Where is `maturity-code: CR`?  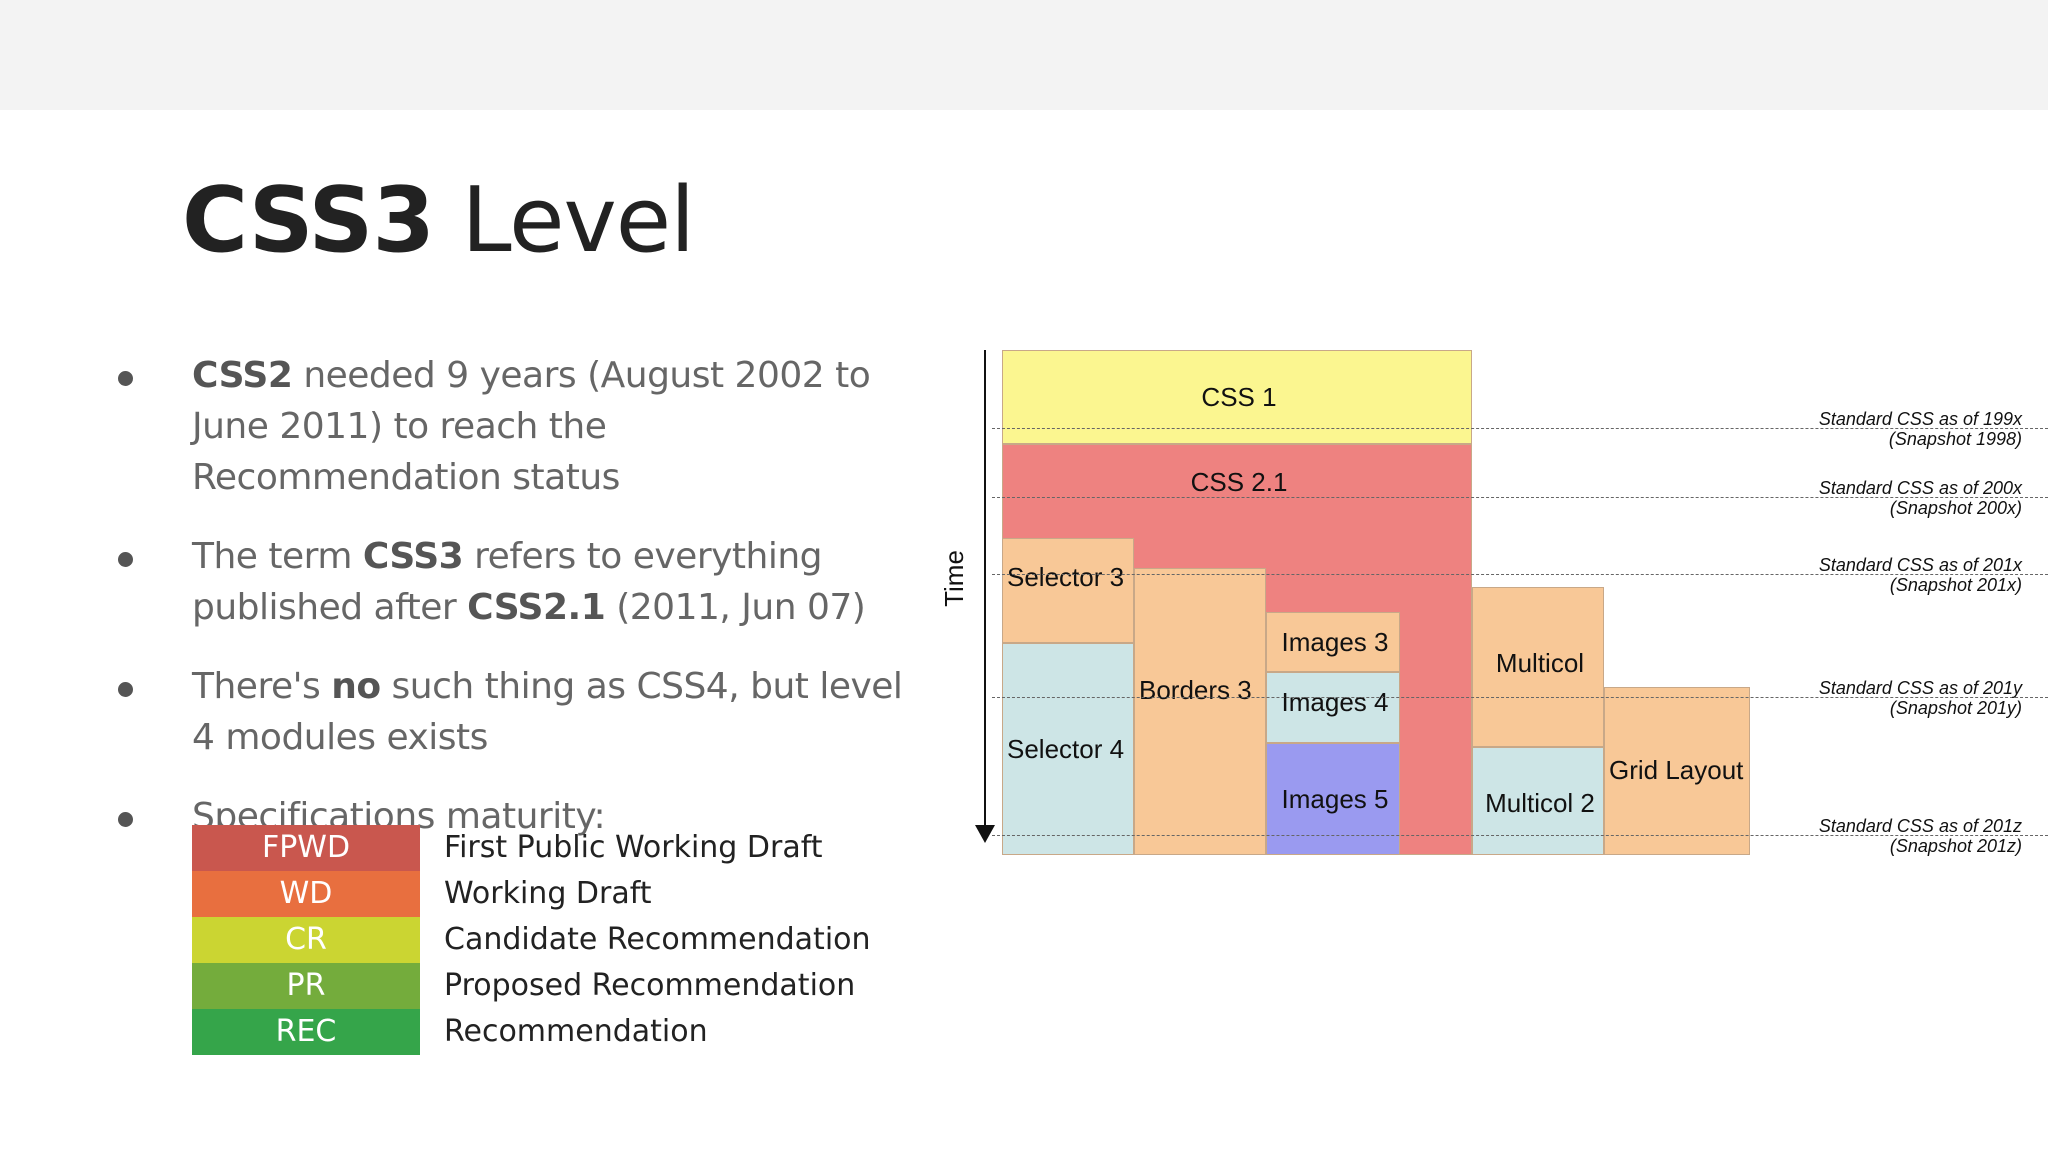 maturity-code: CR is located at coordinates (306, 940).